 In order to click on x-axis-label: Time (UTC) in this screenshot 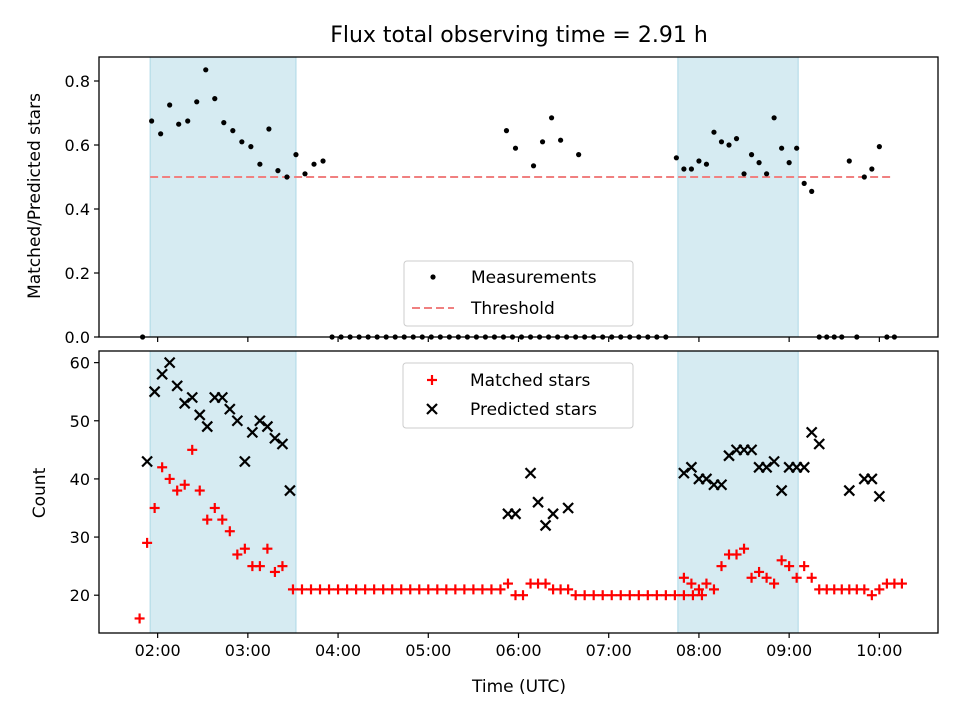, I will do `click(518, 687)`.